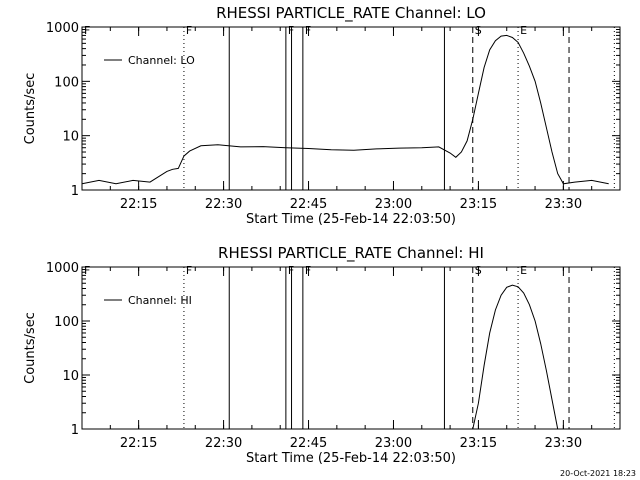 The width and height of the screenshot is (640, 480). I want to click on chart-title: RHESSI PARTICLE_RATE Channel: HI, so click(351, 253).